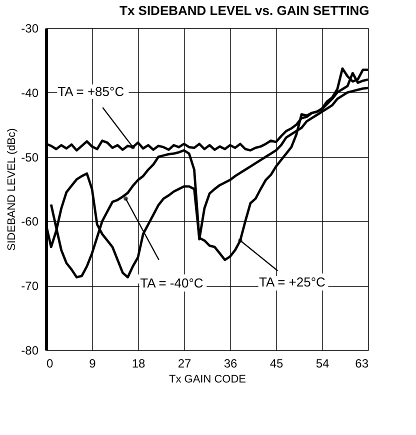  What do you see at coordinates (323, 363) in the screenshot?
I see `x-tick-label: 54` at bounding box center [323, 363].